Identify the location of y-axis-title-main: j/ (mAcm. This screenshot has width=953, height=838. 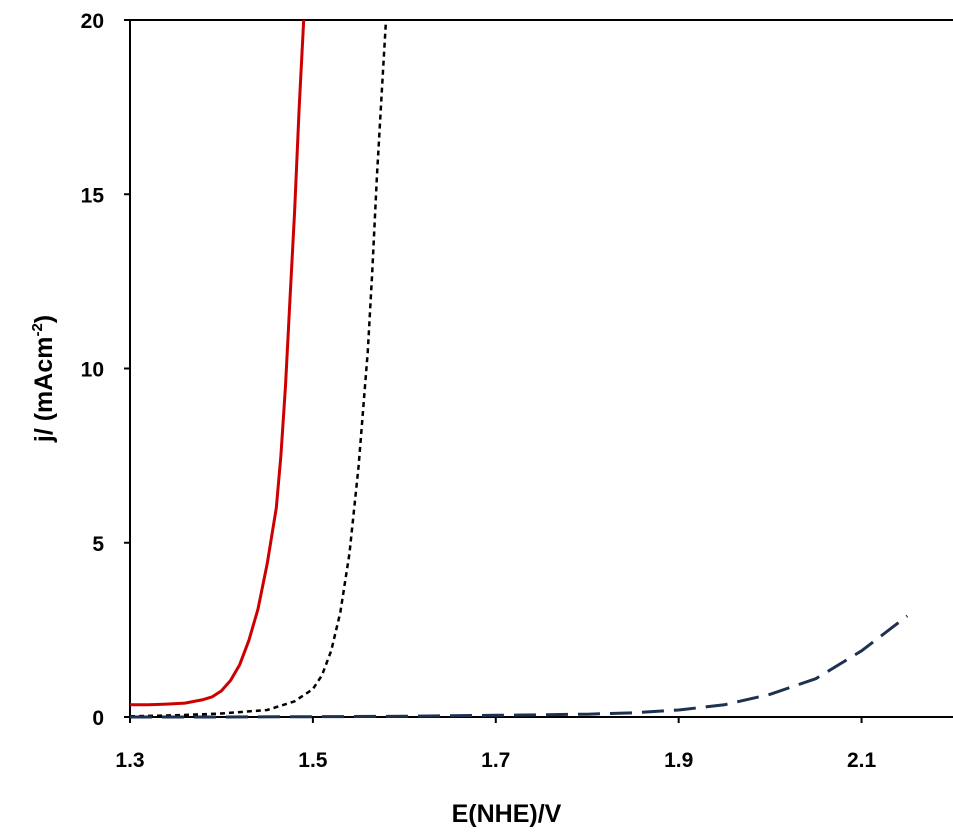
(44, 390).